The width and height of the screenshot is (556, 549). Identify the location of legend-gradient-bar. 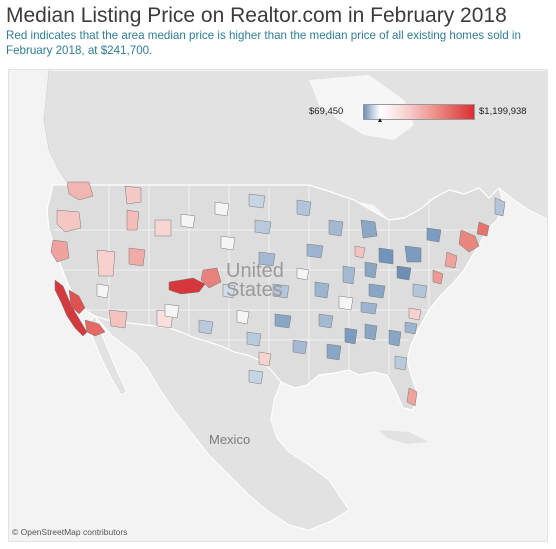
(419, 112).